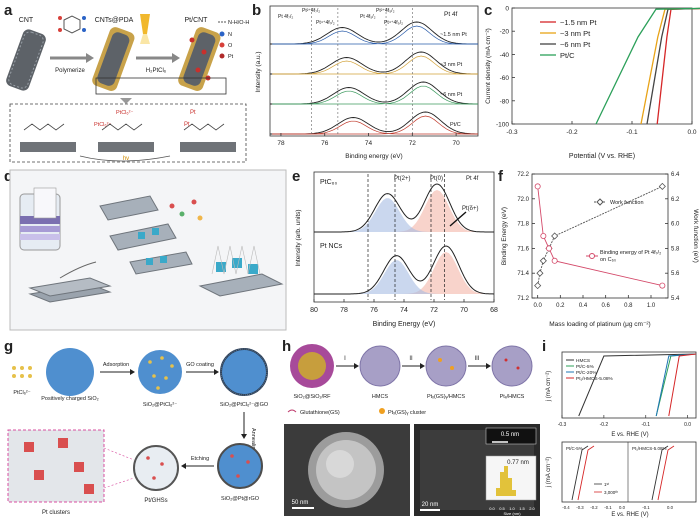  Describe the element at coordinates (311, 11) in the screenshot. I see `peak-label-pt2-4f72: Pt²⁺4f₇/₂` at that location.